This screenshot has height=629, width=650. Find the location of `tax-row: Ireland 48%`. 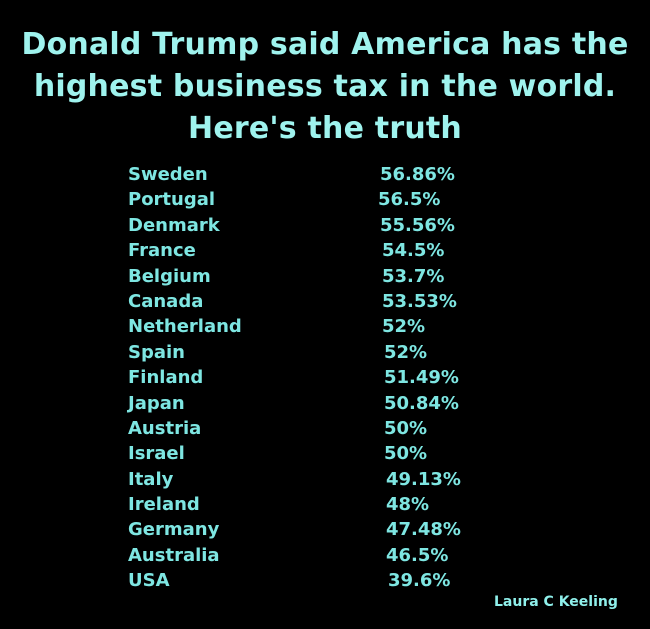

tax-row: Ireland 48% is located at coordinates (308, 504).